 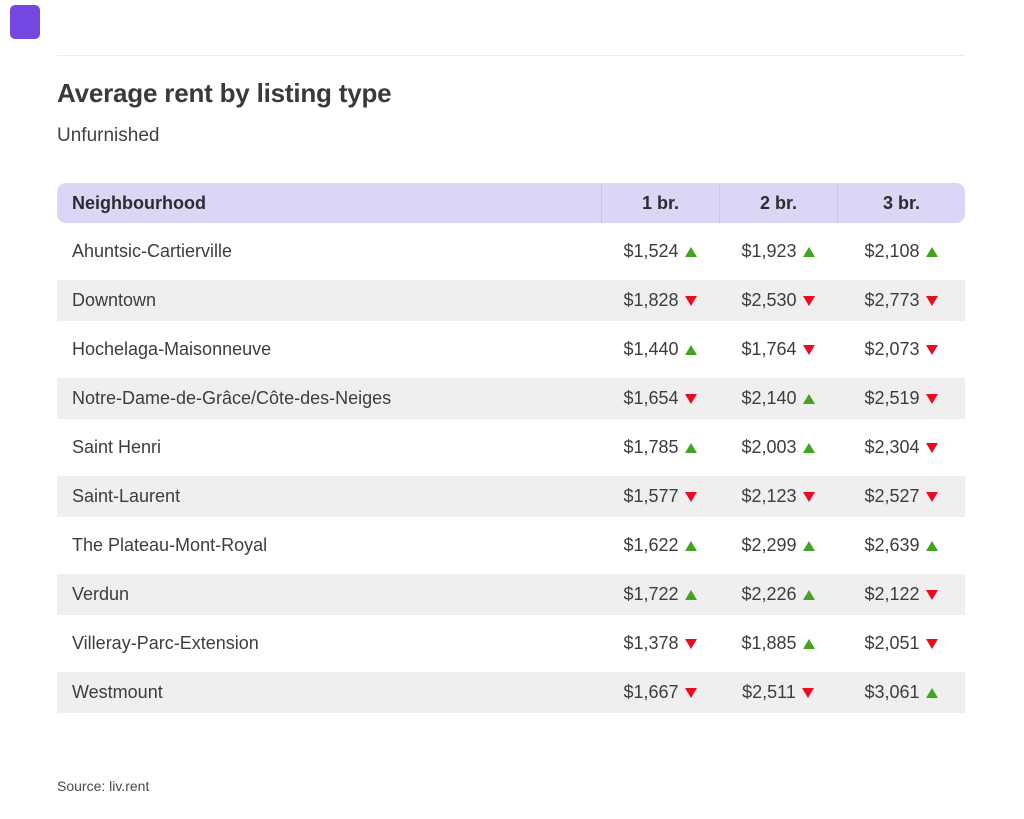 What do you see at coordinates (651, 594) in the screenshot?
I see `rent-amount: $1,722` at bounding box center [651, 594].